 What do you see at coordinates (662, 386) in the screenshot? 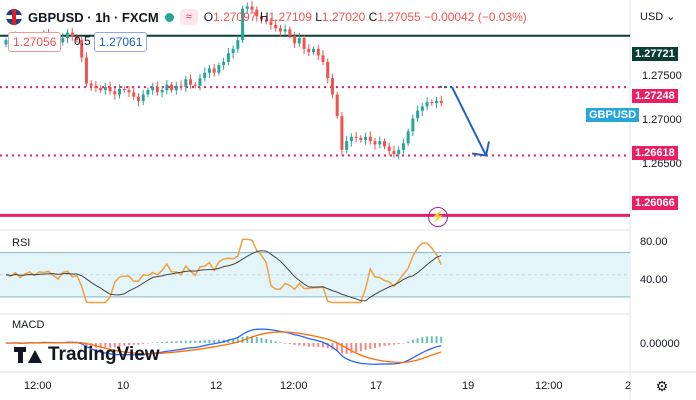
I see `gear-icon: ⚙` at bounding box center [662, 386].